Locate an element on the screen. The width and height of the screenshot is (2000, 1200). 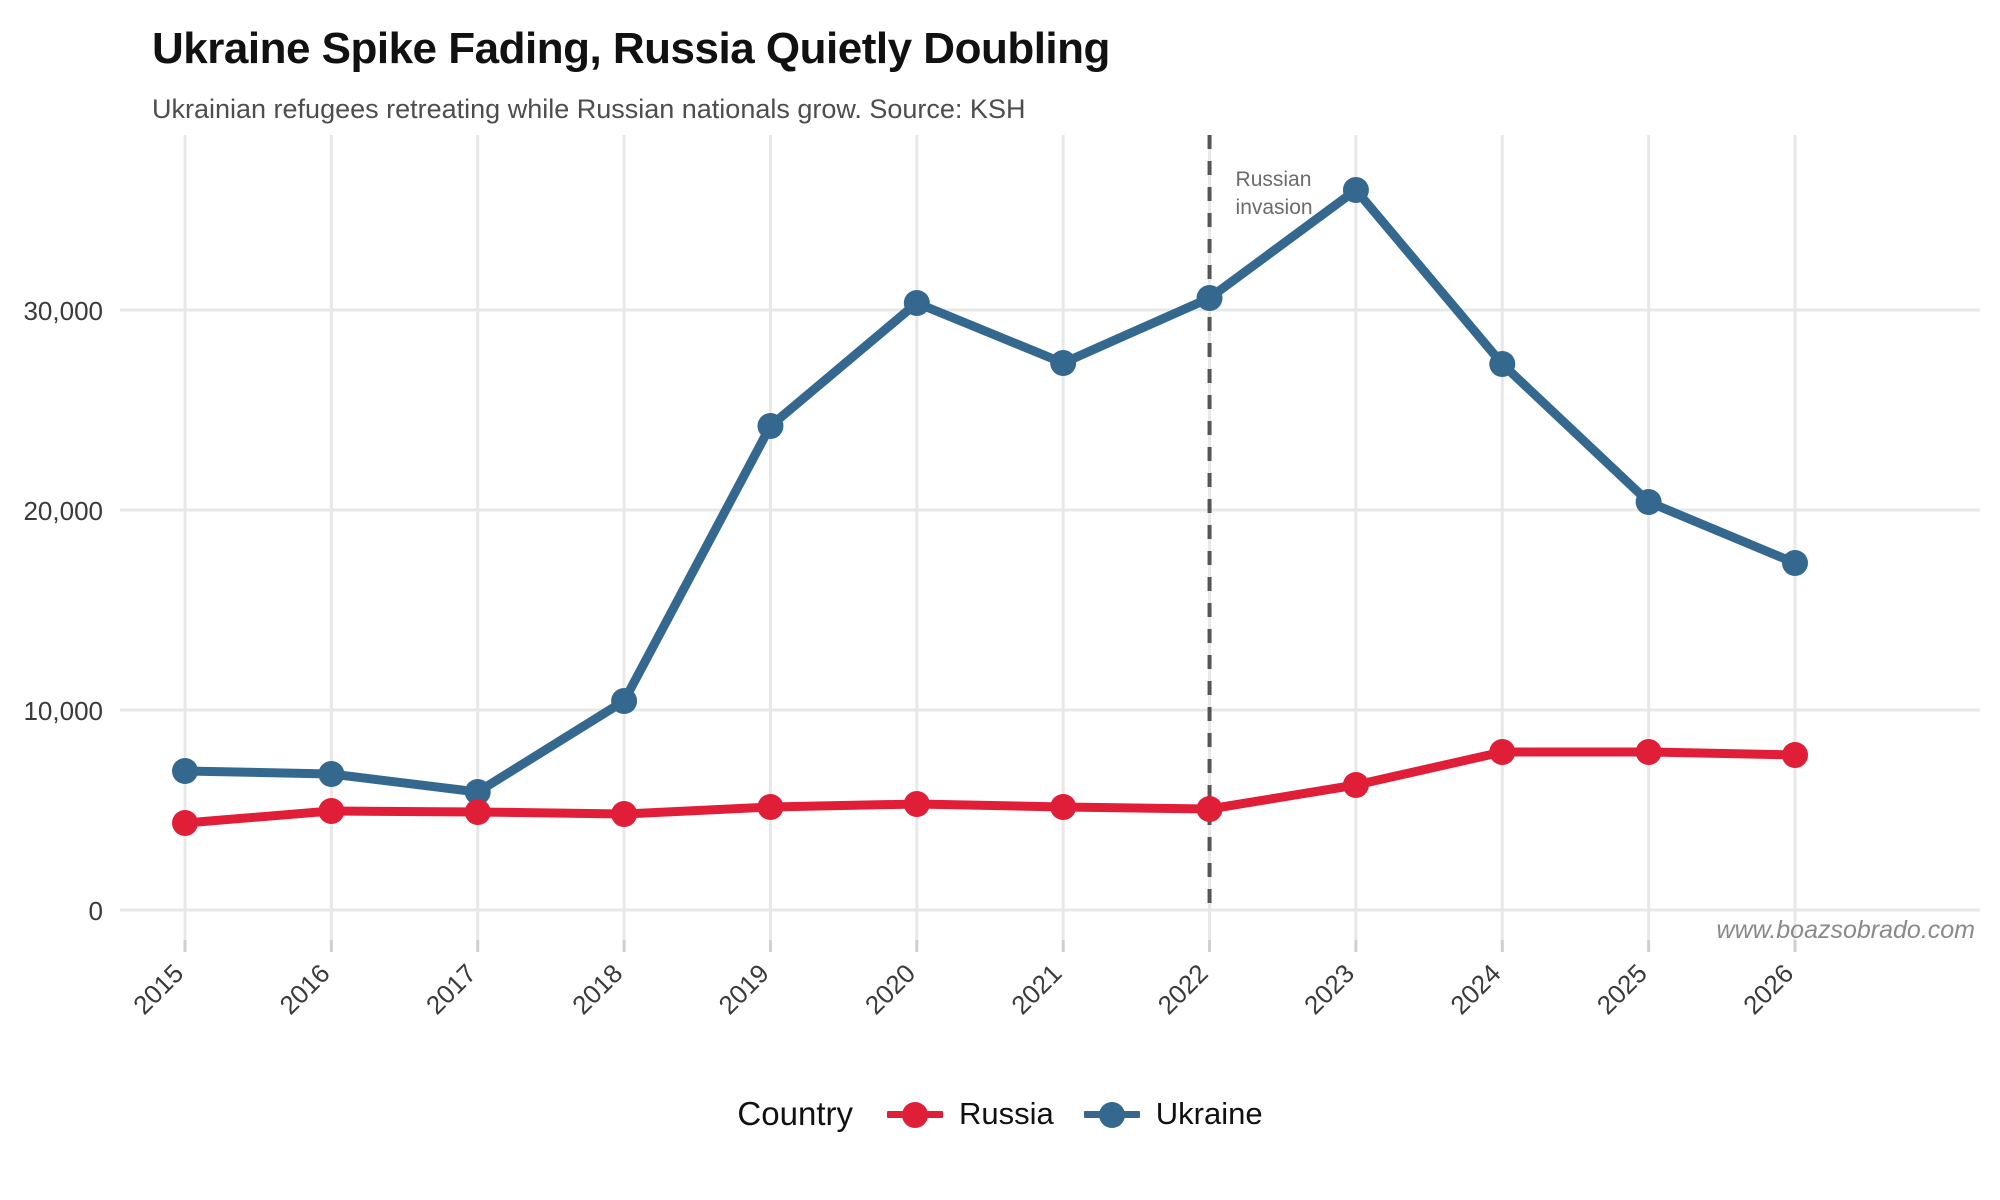
legend-item-russia: Russia is located at coordinates (970, 1114).